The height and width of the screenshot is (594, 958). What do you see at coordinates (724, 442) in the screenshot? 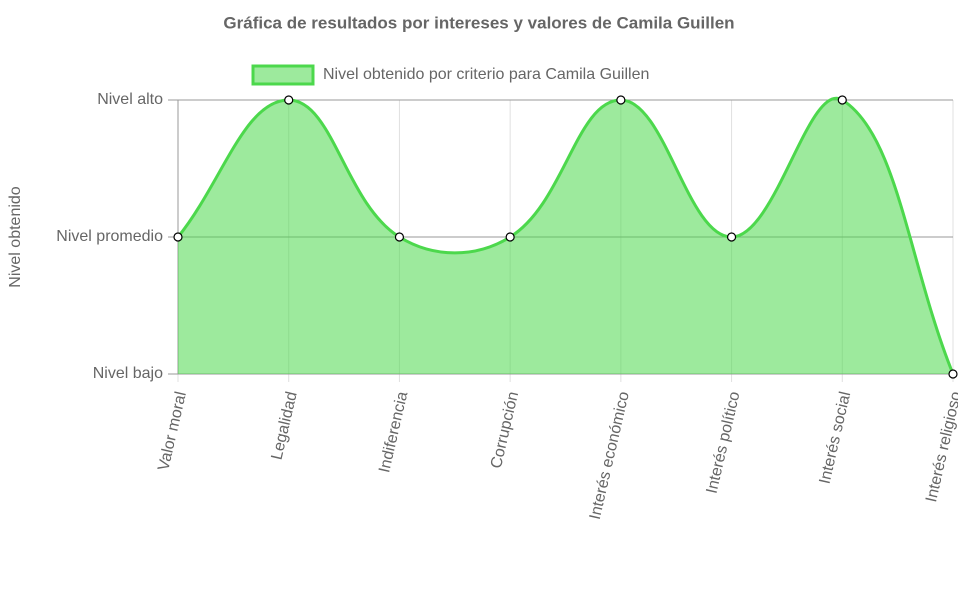
I see `x-tick-label: Interés político` at bounding box center [724, 442].